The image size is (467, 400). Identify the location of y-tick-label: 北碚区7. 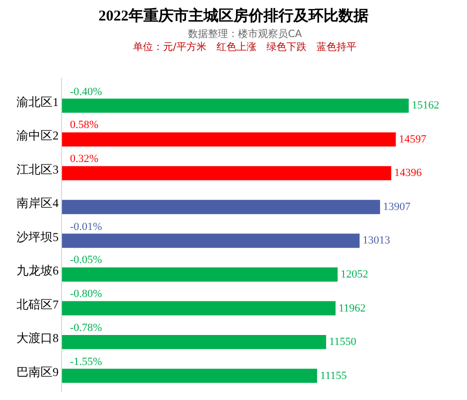
(37, 304).